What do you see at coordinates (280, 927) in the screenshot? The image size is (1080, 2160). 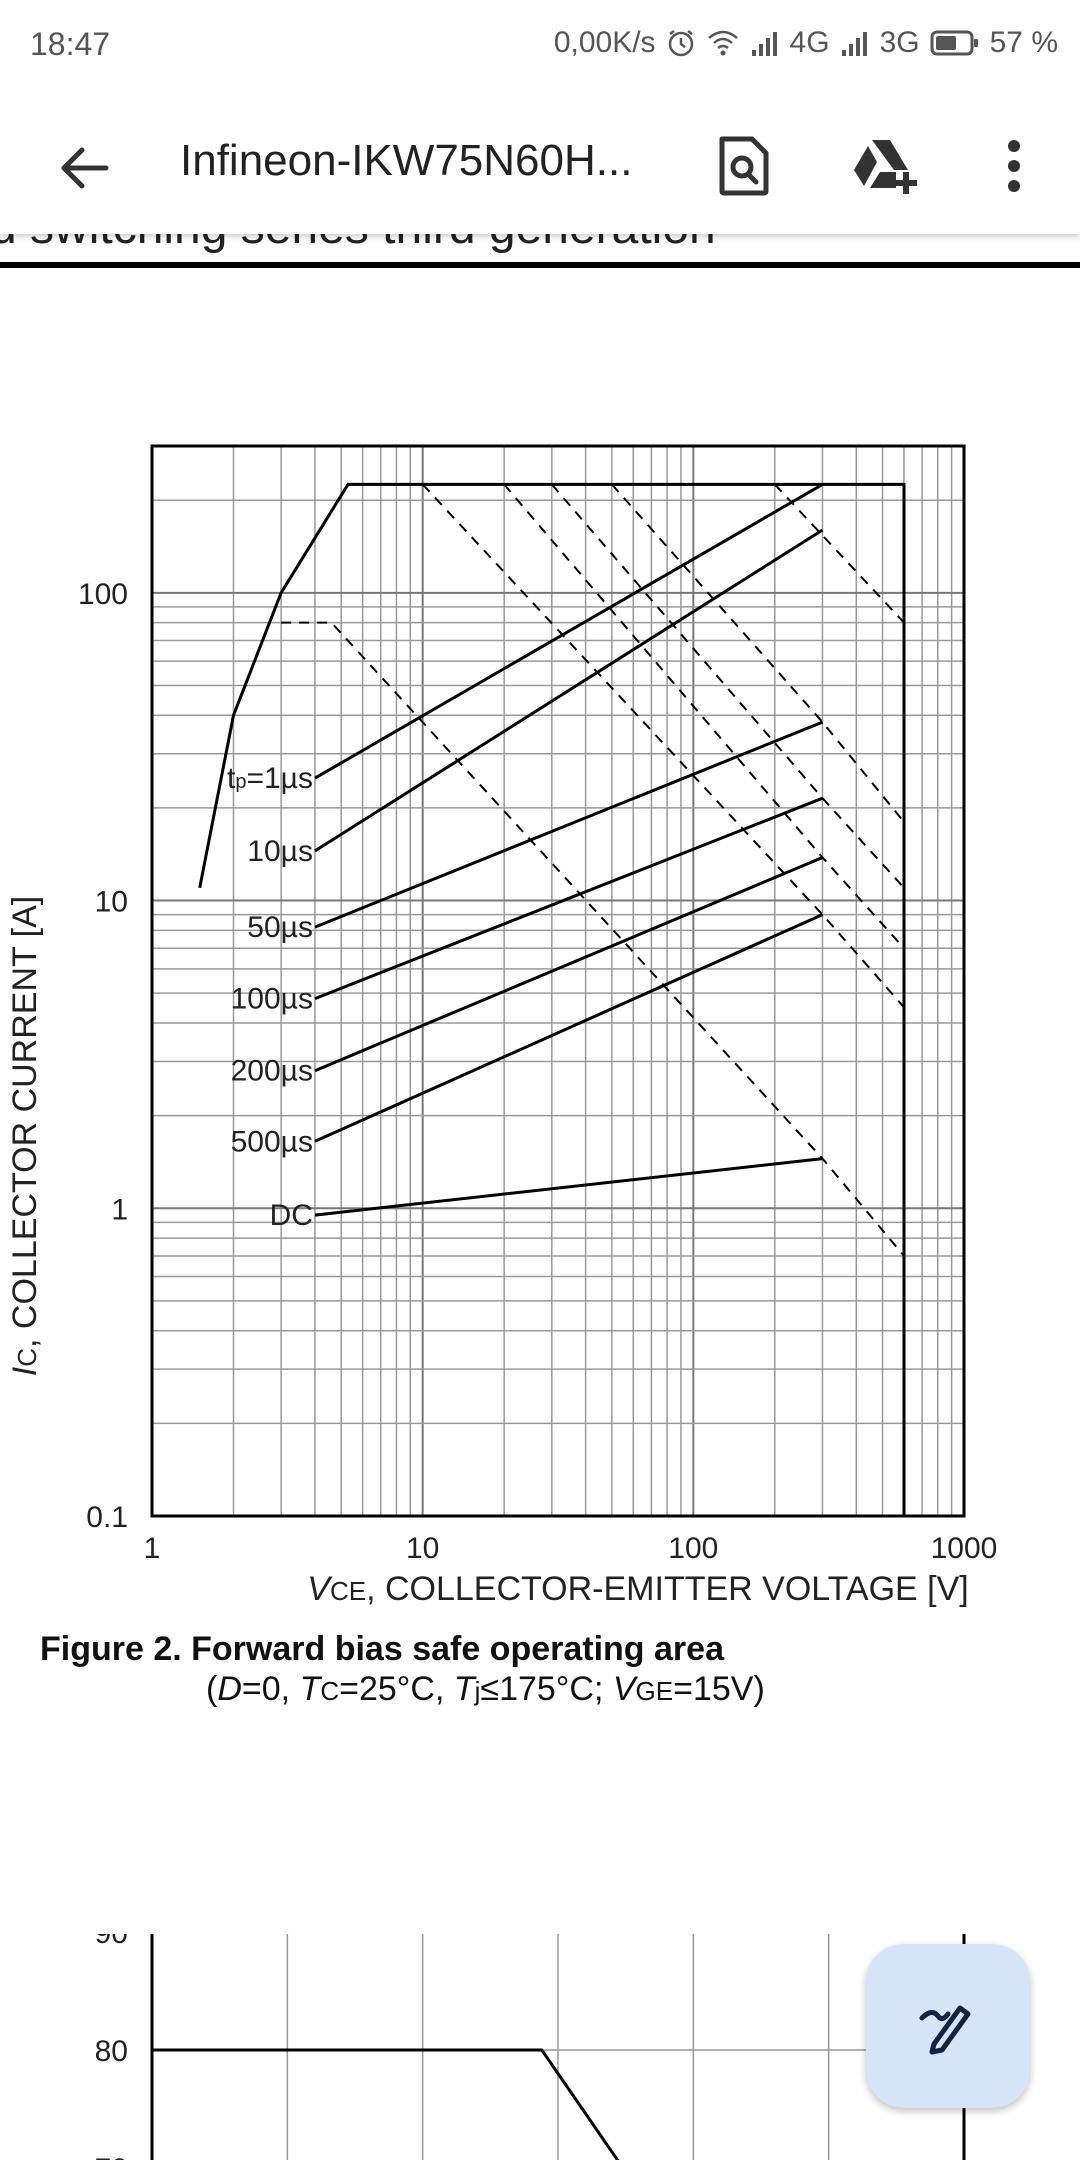 I see `series-label: 50µs` at bounding box center [280, 927].